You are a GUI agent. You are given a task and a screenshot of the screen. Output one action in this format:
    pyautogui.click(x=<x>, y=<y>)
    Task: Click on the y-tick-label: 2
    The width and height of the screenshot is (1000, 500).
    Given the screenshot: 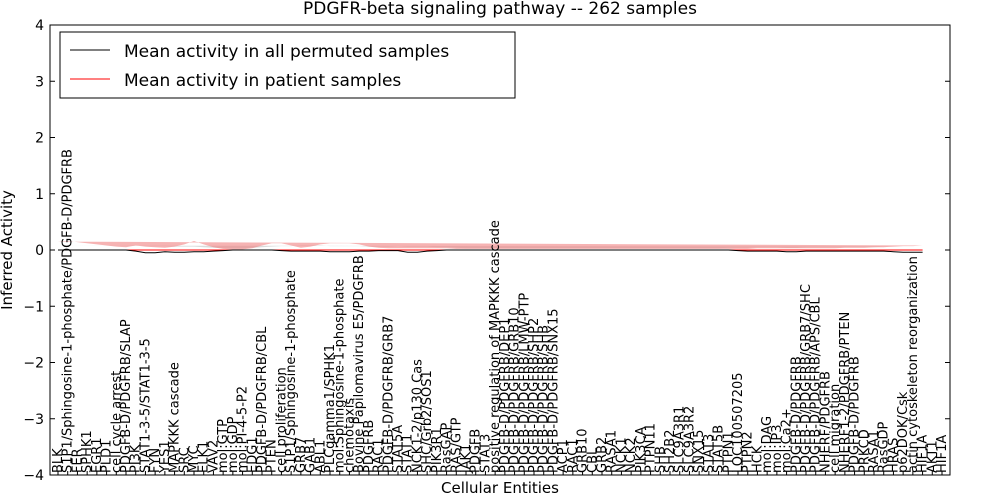 What is the action you would take?
    pyautogui.click(x=39, y=139)
    